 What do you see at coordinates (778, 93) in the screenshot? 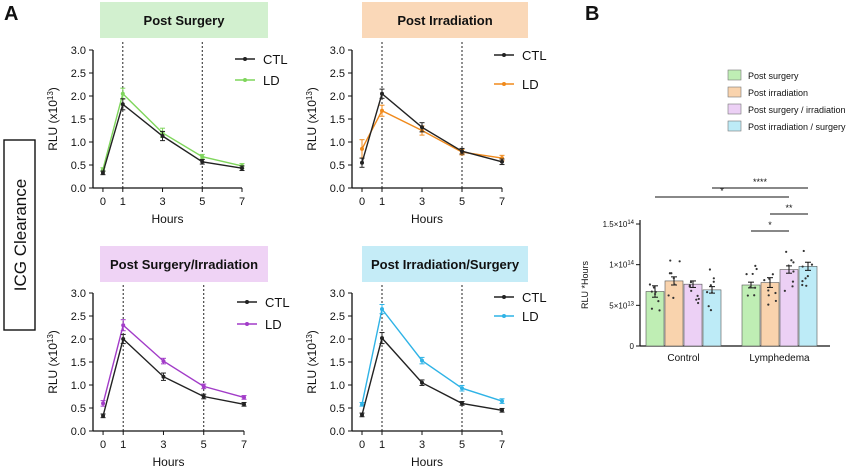
I see `legend-label: Post irradiation` at bounding box center [778, 93].